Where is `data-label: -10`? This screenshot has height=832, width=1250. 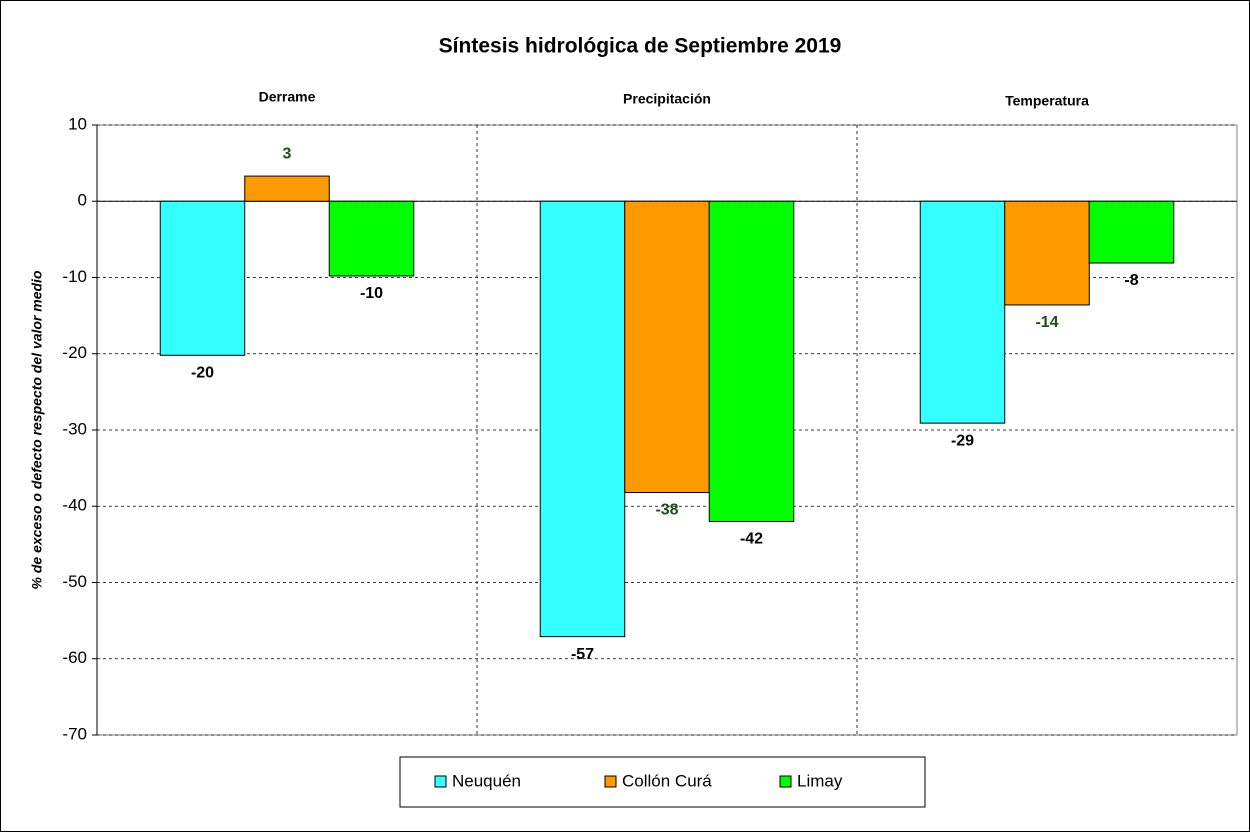 data-label: -10 is located at coordinates (371, 293).